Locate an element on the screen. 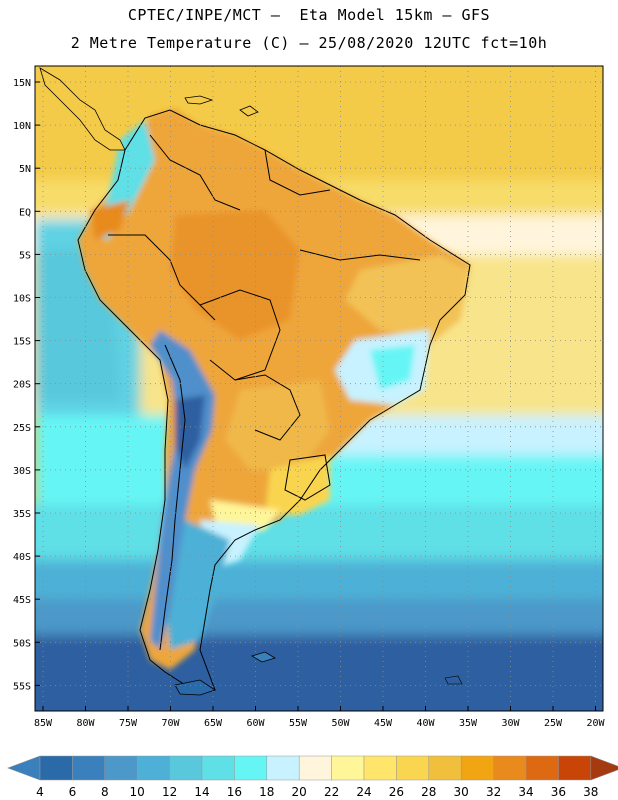 This screenshot has height=800, width=618. falklands is located at coordinates (263, 657).